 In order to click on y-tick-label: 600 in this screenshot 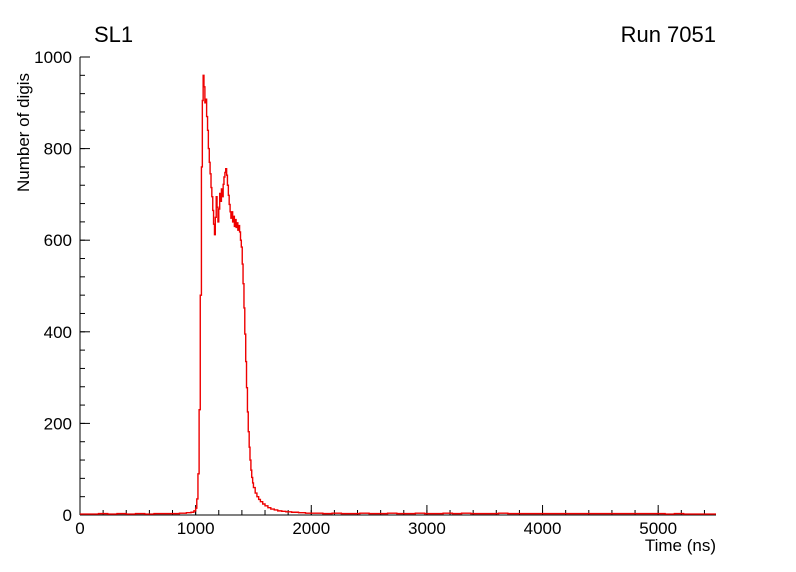, I will do `click(58, 240)`.